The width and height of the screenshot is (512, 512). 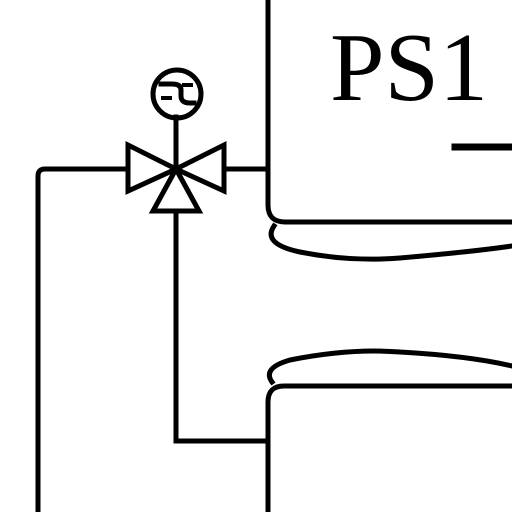 What do you see at coordinates (409, 68) in the screenshot?
I see `upper-tank-label: PS1` at bounding box center [409, 68].